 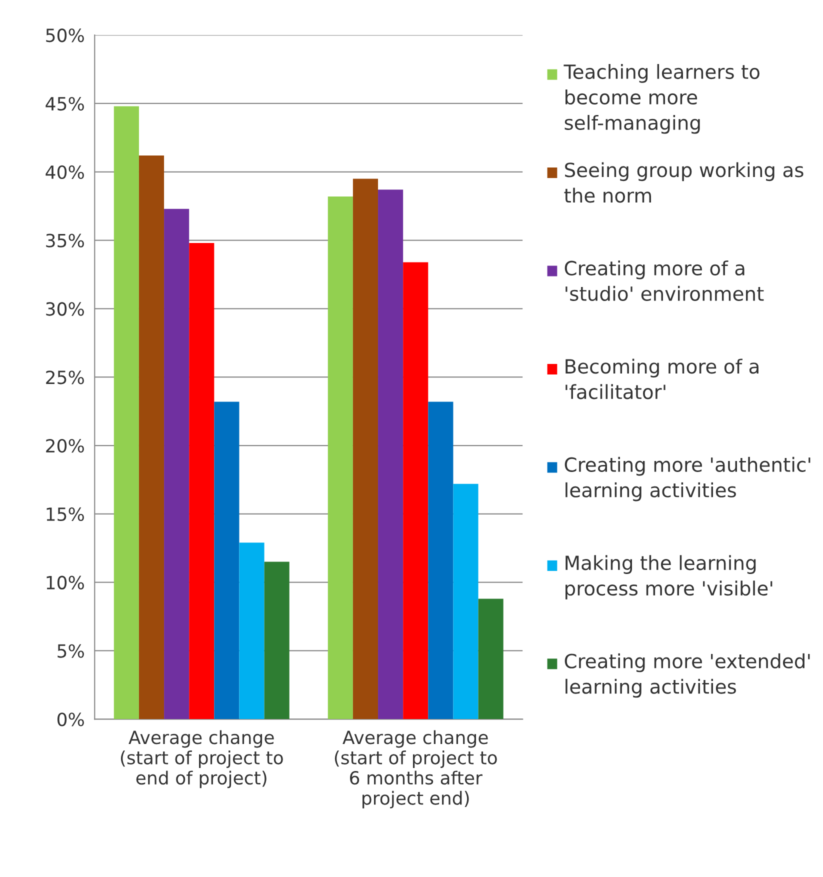 What do you see at coordinates (71, 651) in the screenshot?
I see `y-tick-label: 5%` at bounding box center [71, 651].